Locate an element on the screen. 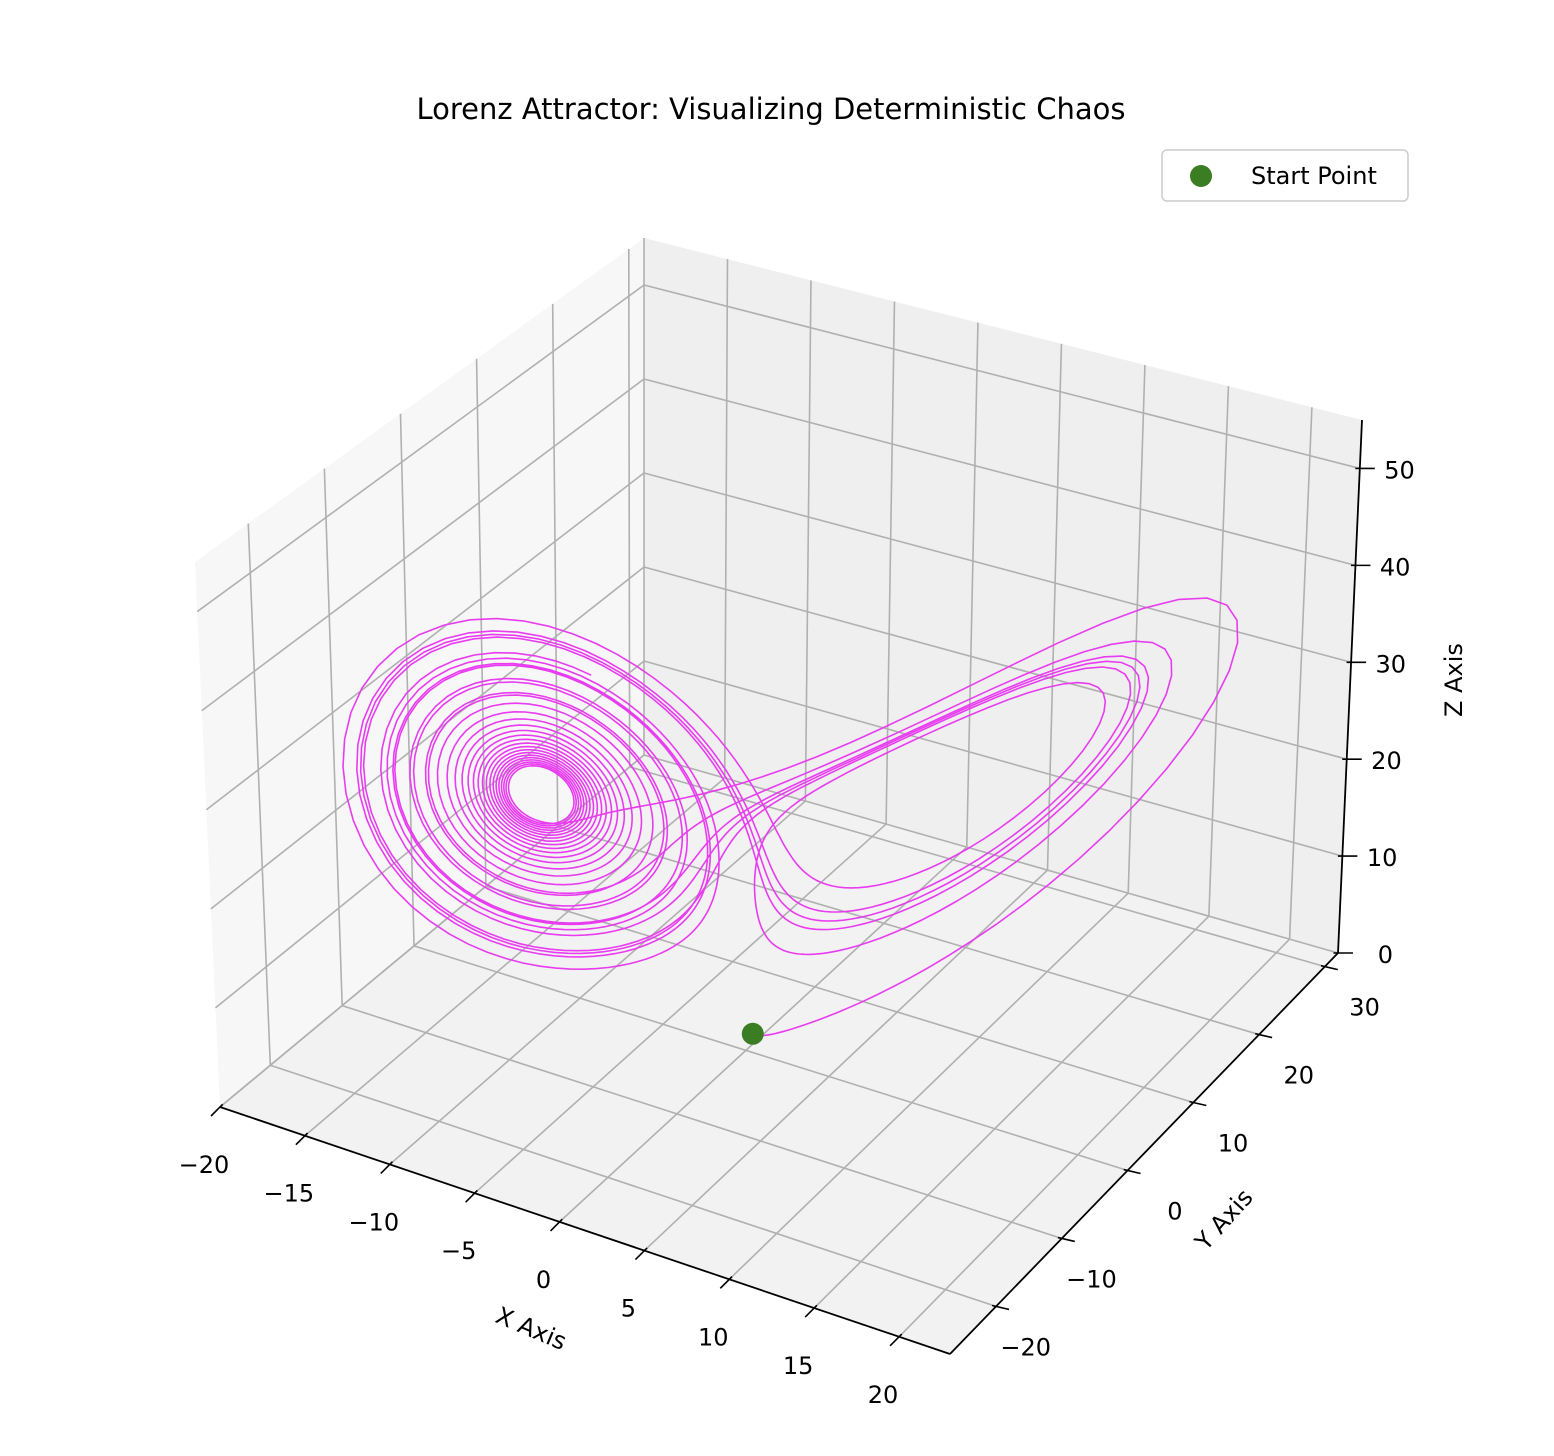 This screenshot has width=1554, height=1456. x-axis-label: X Axis is located at coordinates (531, 1328).